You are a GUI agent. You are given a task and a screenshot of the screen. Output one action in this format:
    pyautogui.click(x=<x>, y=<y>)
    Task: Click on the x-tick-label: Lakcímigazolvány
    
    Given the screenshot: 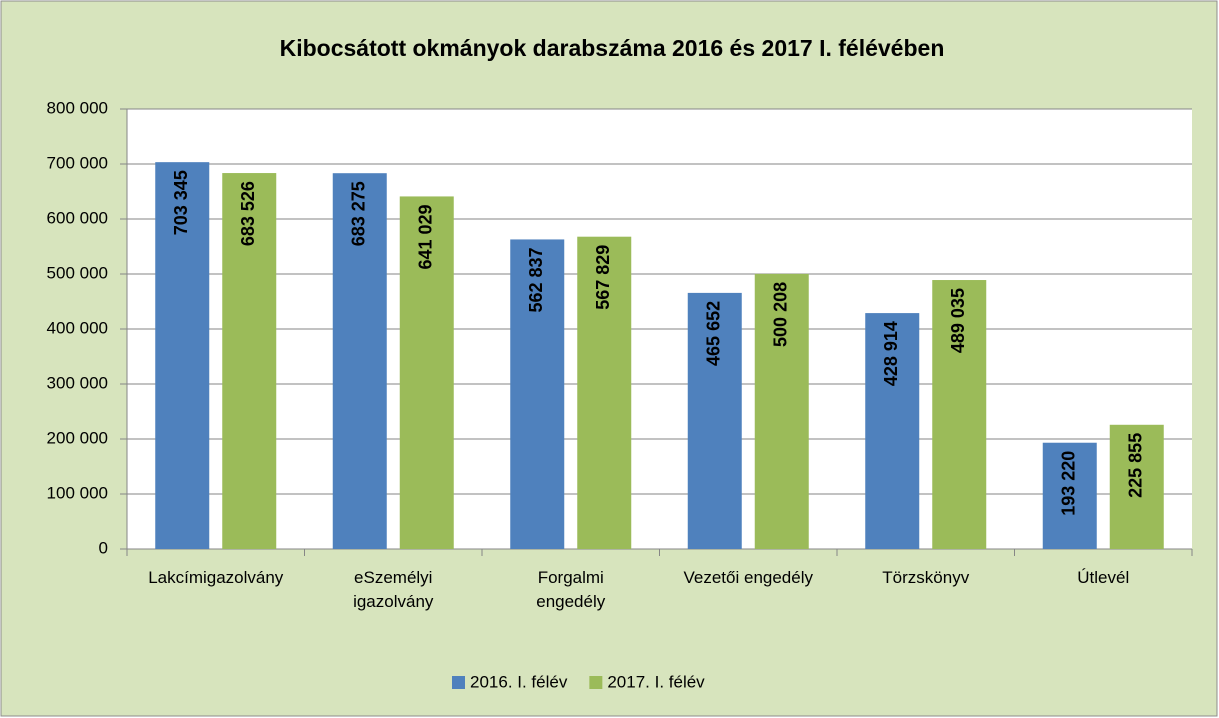 What is the action you would take?
    pyautogui.click(x=216, y=577)
    